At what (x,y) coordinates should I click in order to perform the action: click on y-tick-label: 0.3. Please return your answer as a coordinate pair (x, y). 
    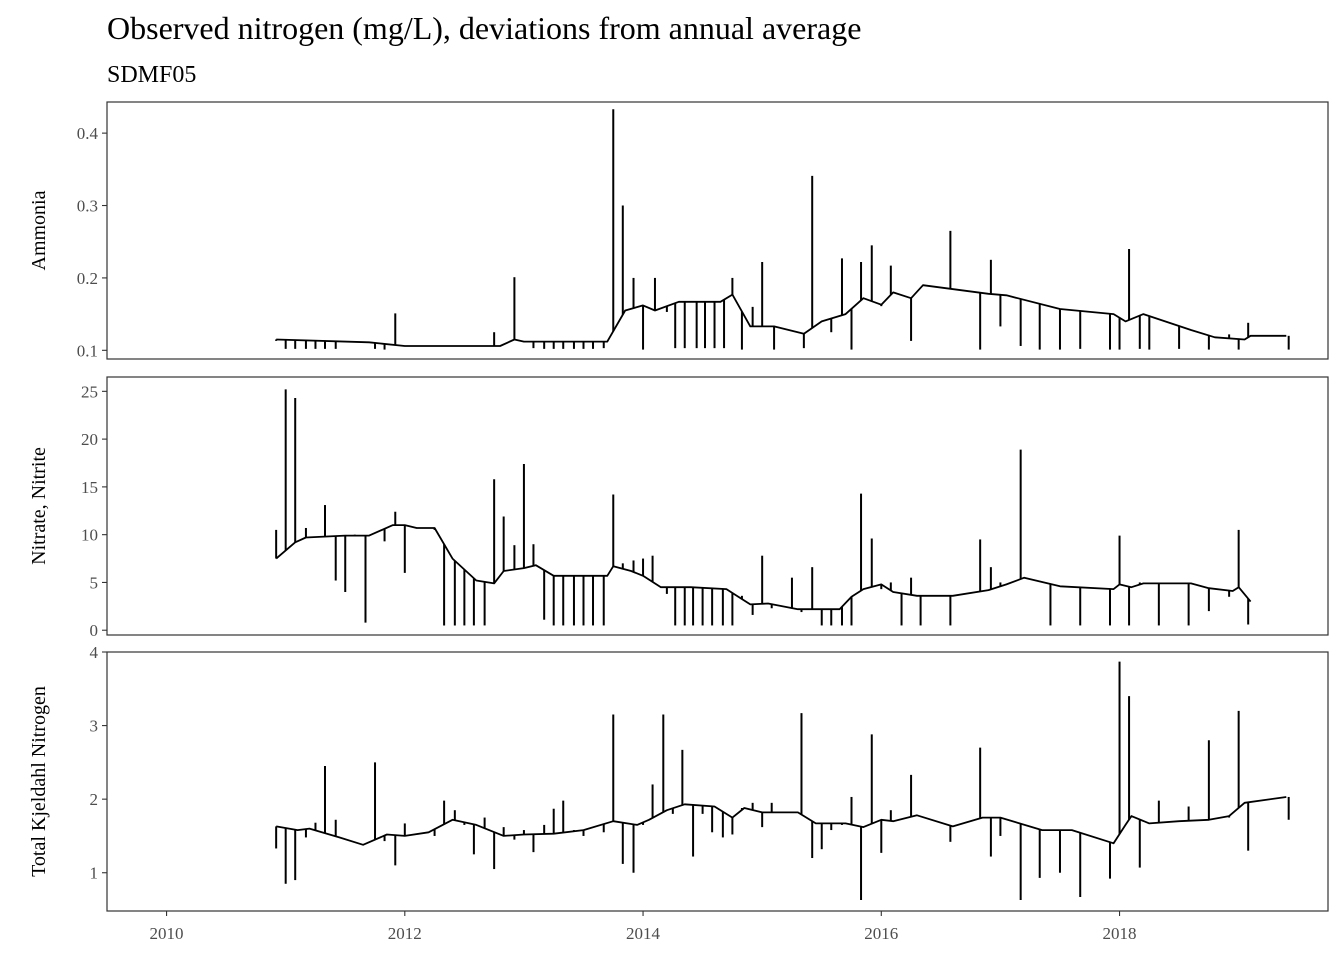
    Looking at the image, I should click on (87, 206).